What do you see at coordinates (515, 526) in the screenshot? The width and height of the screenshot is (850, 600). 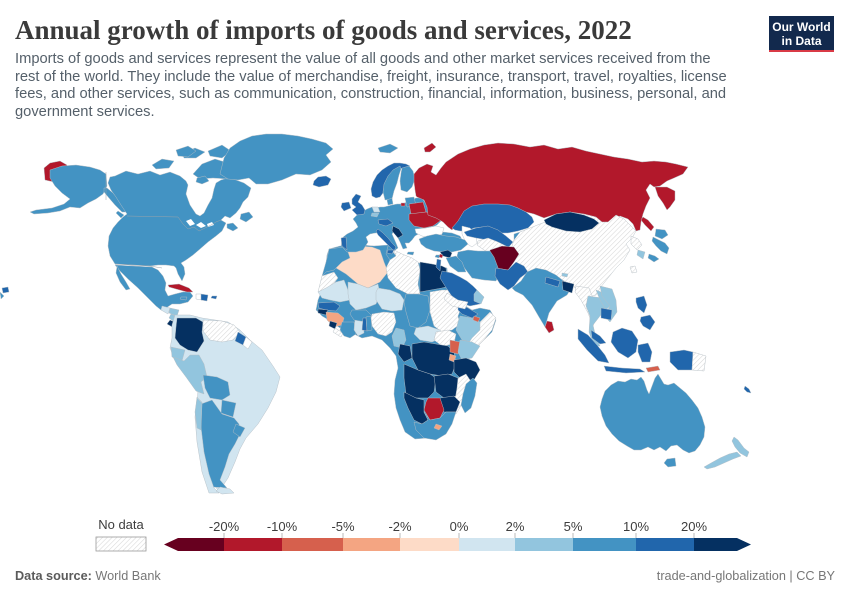 I see `svg-text: 2%` at bounding box center [515, 526].